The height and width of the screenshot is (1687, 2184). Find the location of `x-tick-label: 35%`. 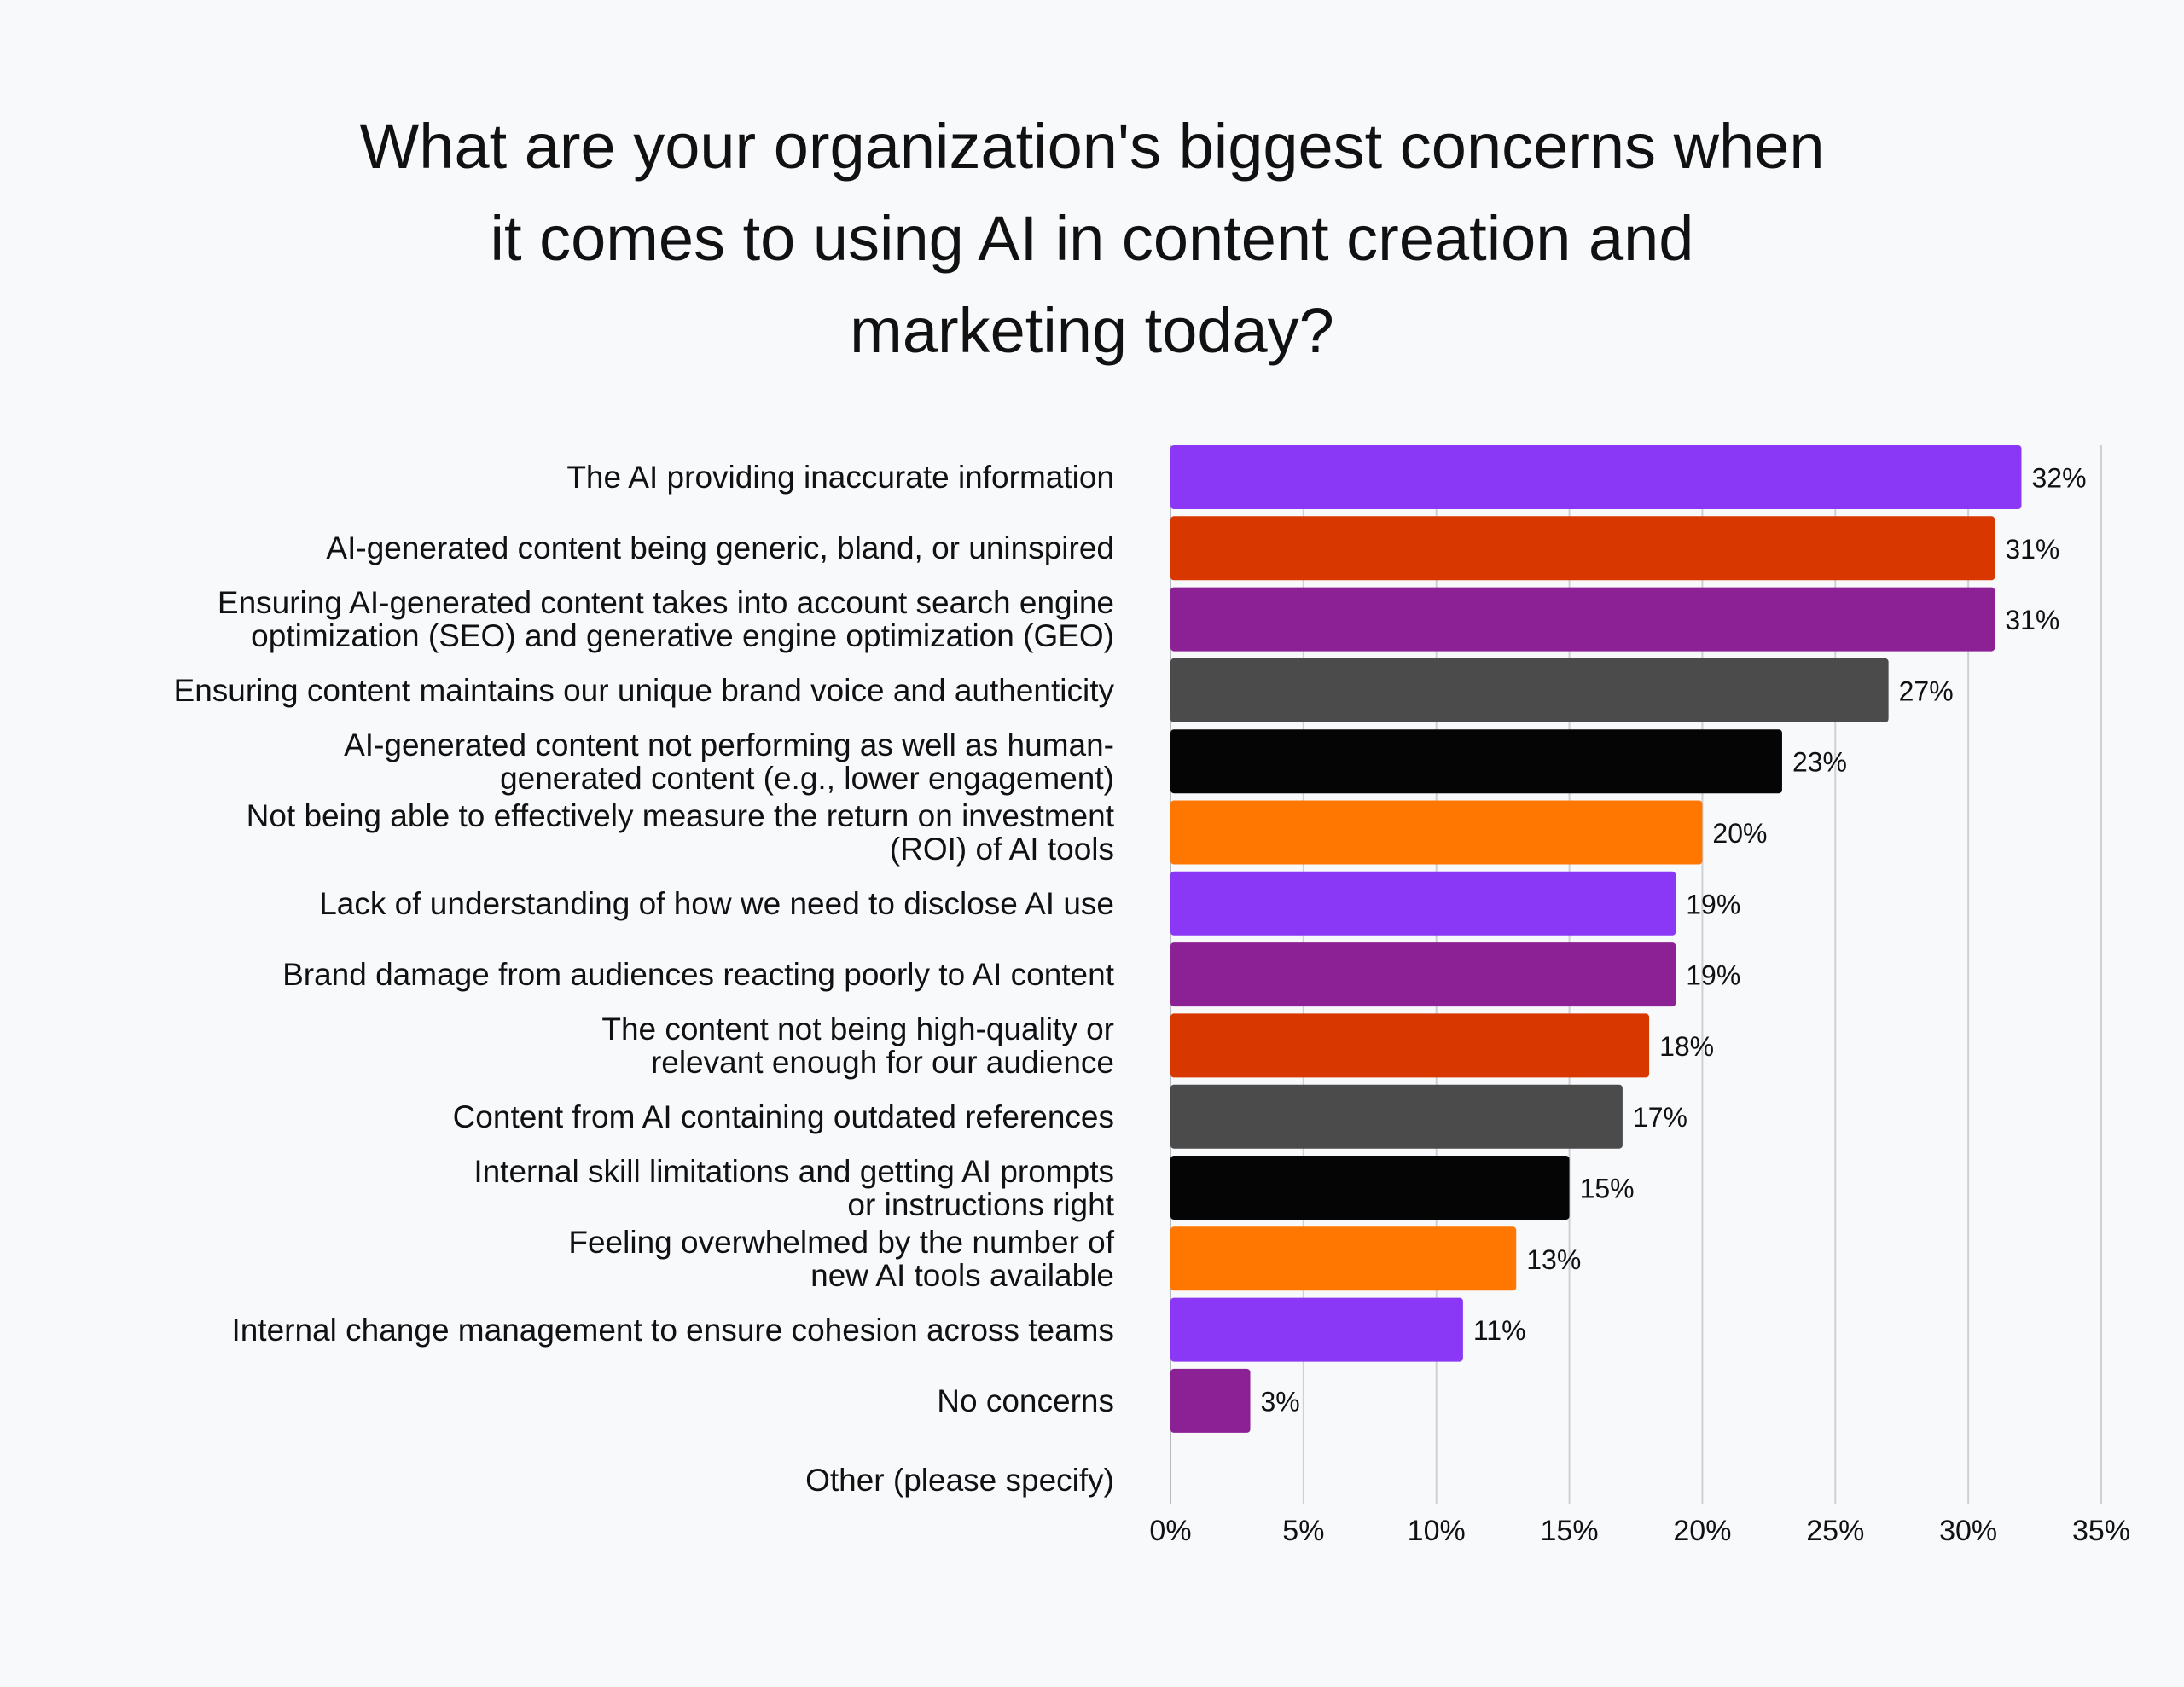

x-tick-label: 35% is located at coordinates (2101, 1531).